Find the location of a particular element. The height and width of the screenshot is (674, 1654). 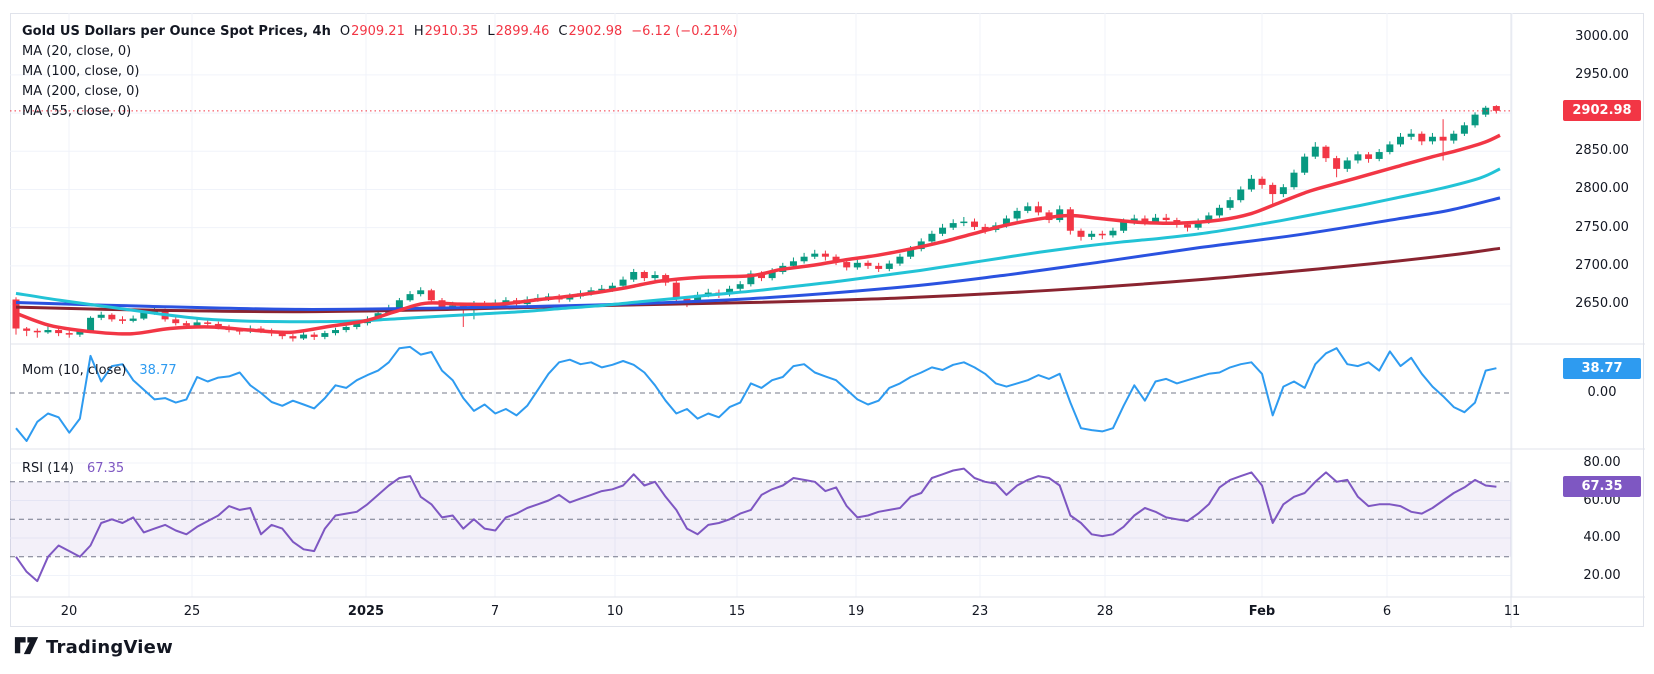

price-axis-label: 2950.00 is located at coordinates (1602, 74).